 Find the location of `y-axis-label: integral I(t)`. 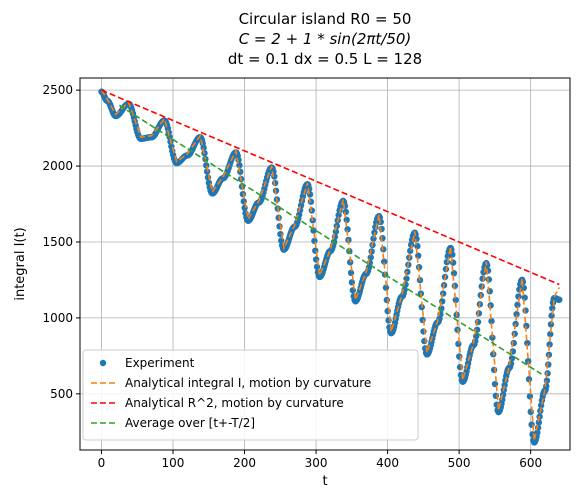

y-axis-label: integral I(t) is located at coordinates (20, 263).